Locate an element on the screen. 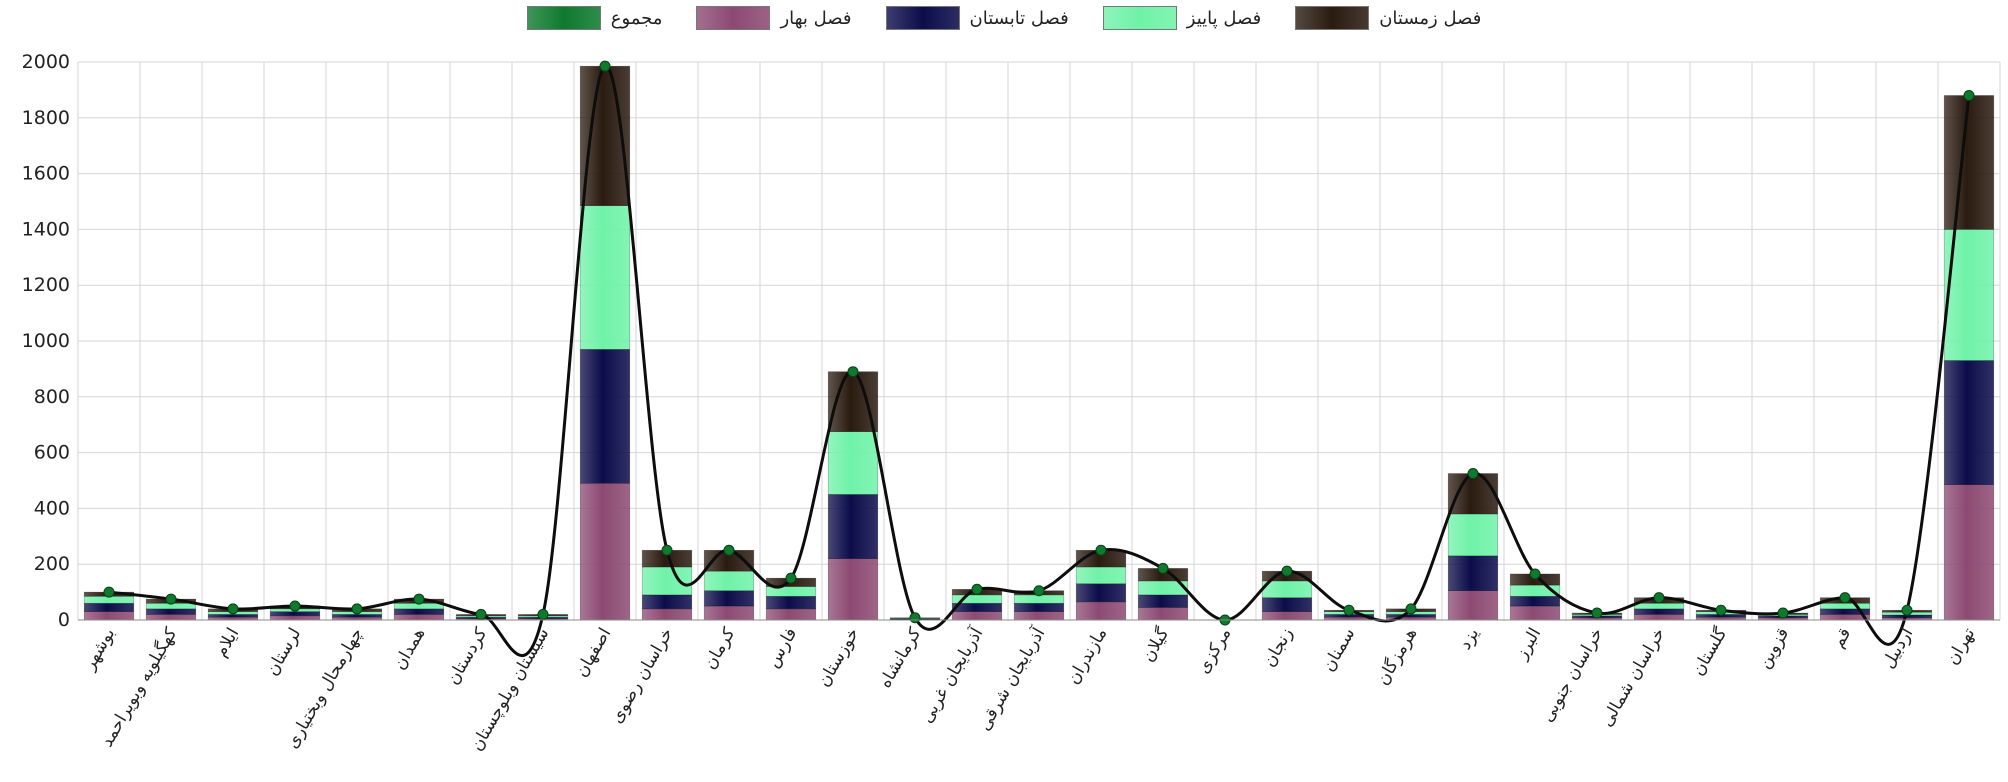 The width and height of the screenshot is (2008, 782). legend-label: فصل بهار is located at coordinates (816, 18).